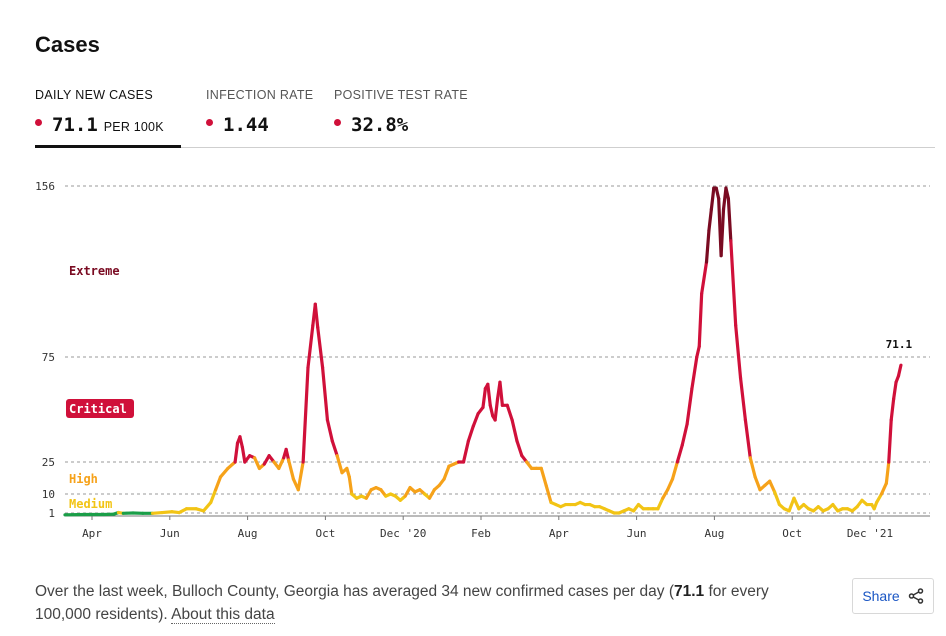  I want to click on critical-zone-badge, so click(100, 408).